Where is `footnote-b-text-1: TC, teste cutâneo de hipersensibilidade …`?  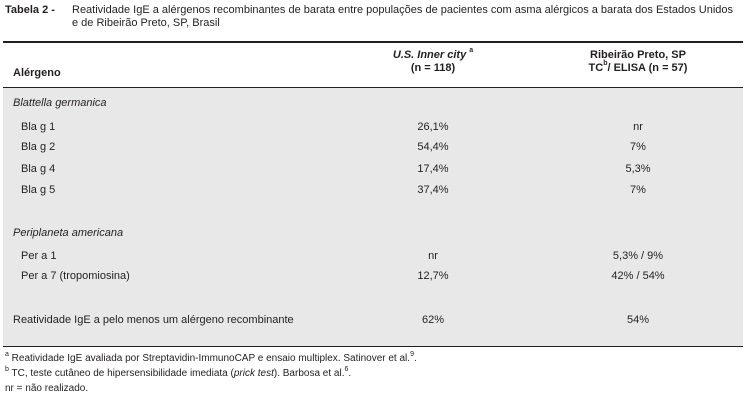 footnote-b-text-1: TC, teste cutâneo de hipersensibilidade … is located at coordinates (121, 373).